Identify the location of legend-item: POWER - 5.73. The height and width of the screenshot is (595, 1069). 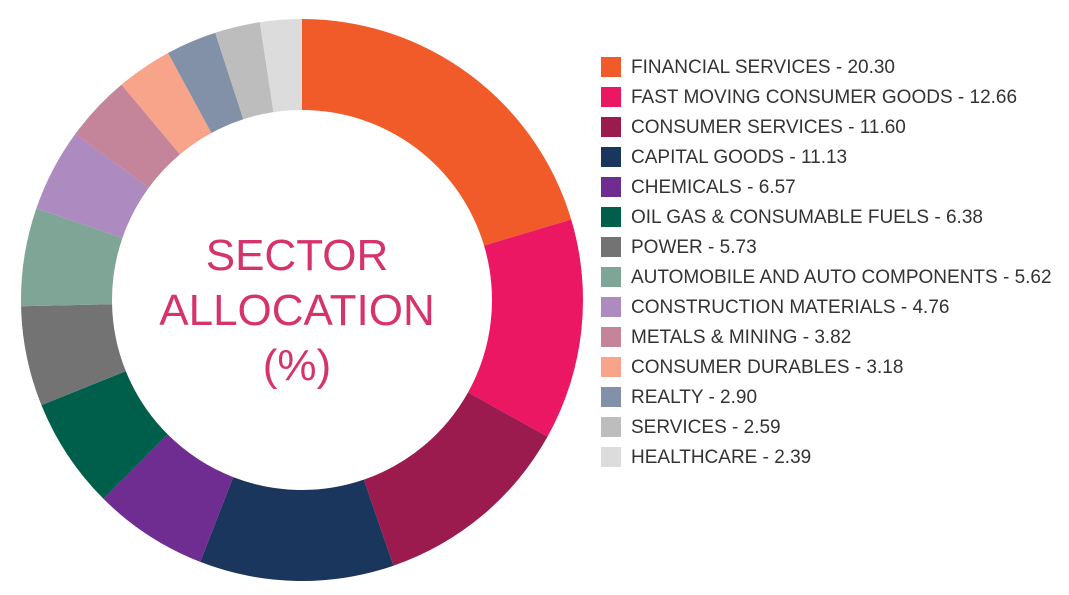
(831, 247).